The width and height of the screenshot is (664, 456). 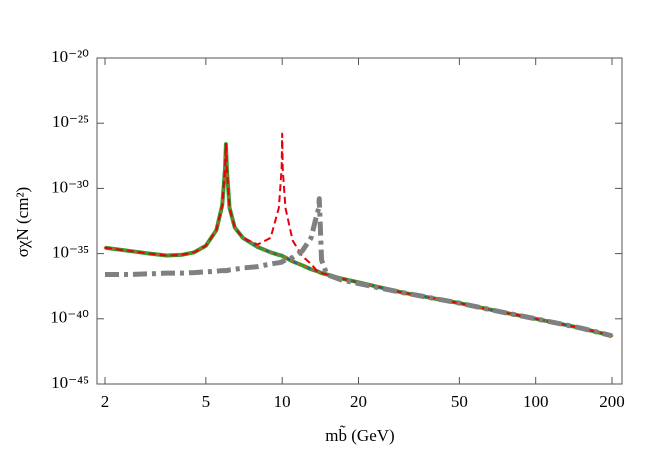 What do you see at coordinates (70, 121) in the screenshot?
I see `y-tick-label: 10⁻²⁵` at bounding box center [70, 121].